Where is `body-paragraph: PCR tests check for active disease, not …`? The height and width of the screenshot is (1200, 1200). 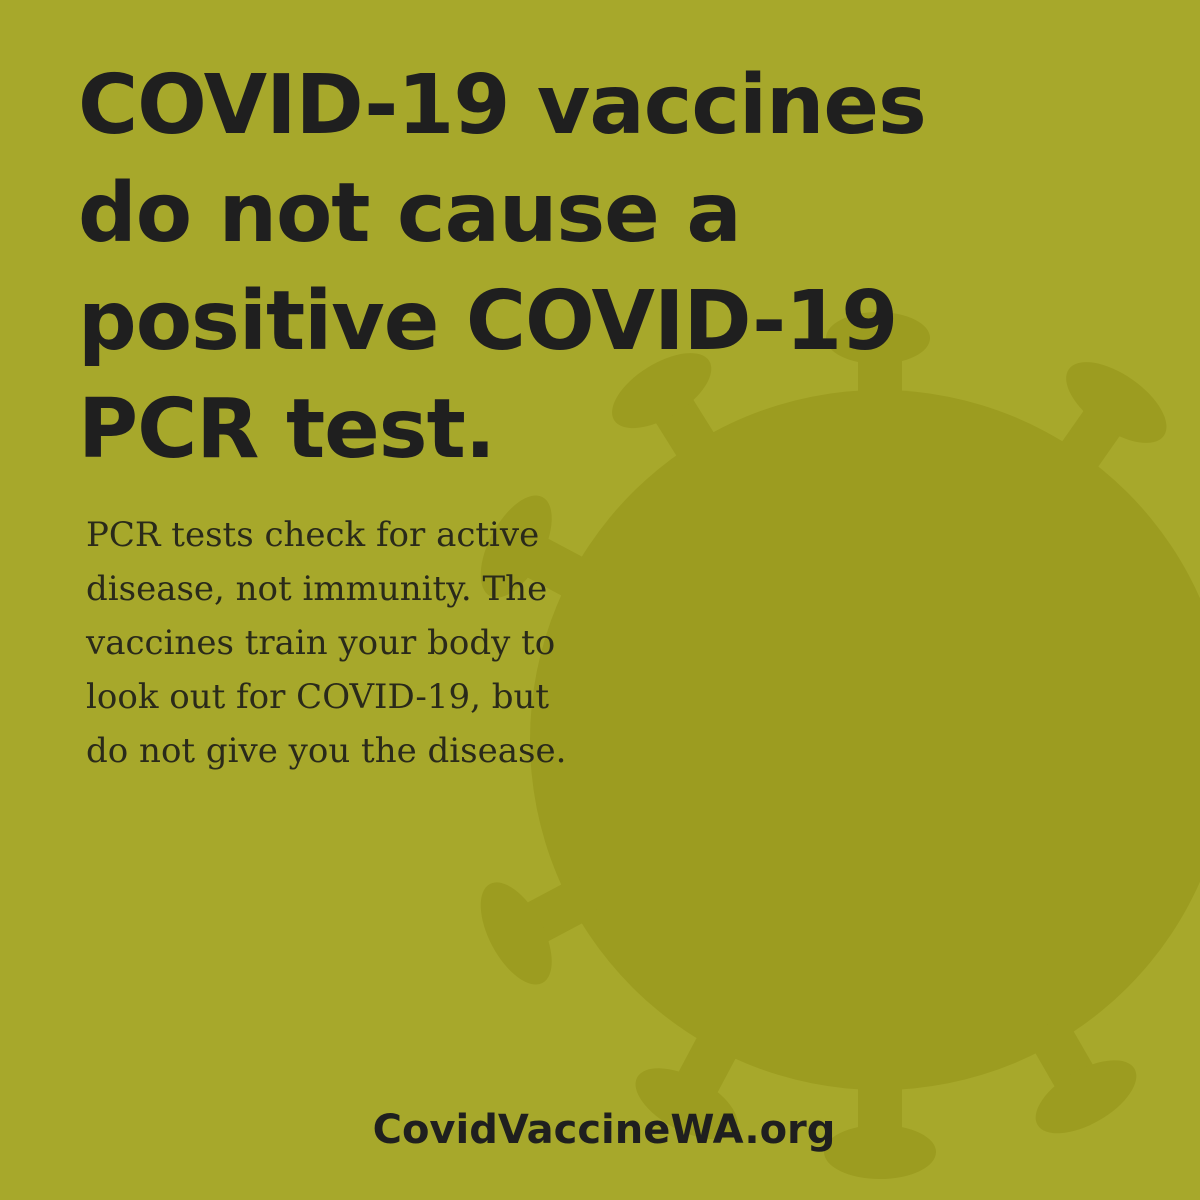 body-paragraph: PCR tests check for active disease, not … is located at coordinates (406, 643).